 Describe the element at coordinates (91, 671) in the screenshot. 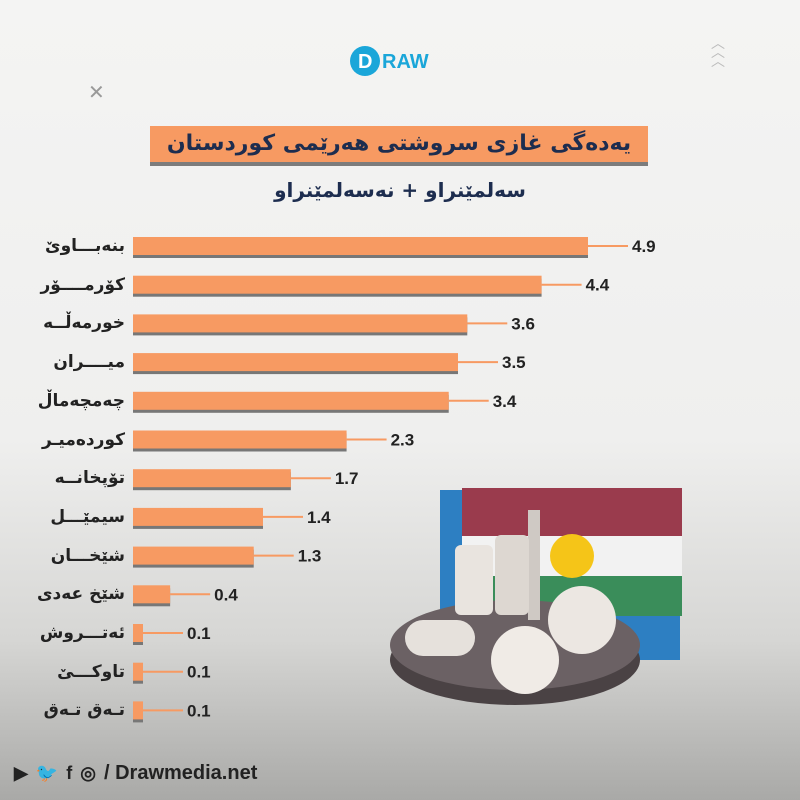

I see `category-label: تاوکـــێ` at that location.